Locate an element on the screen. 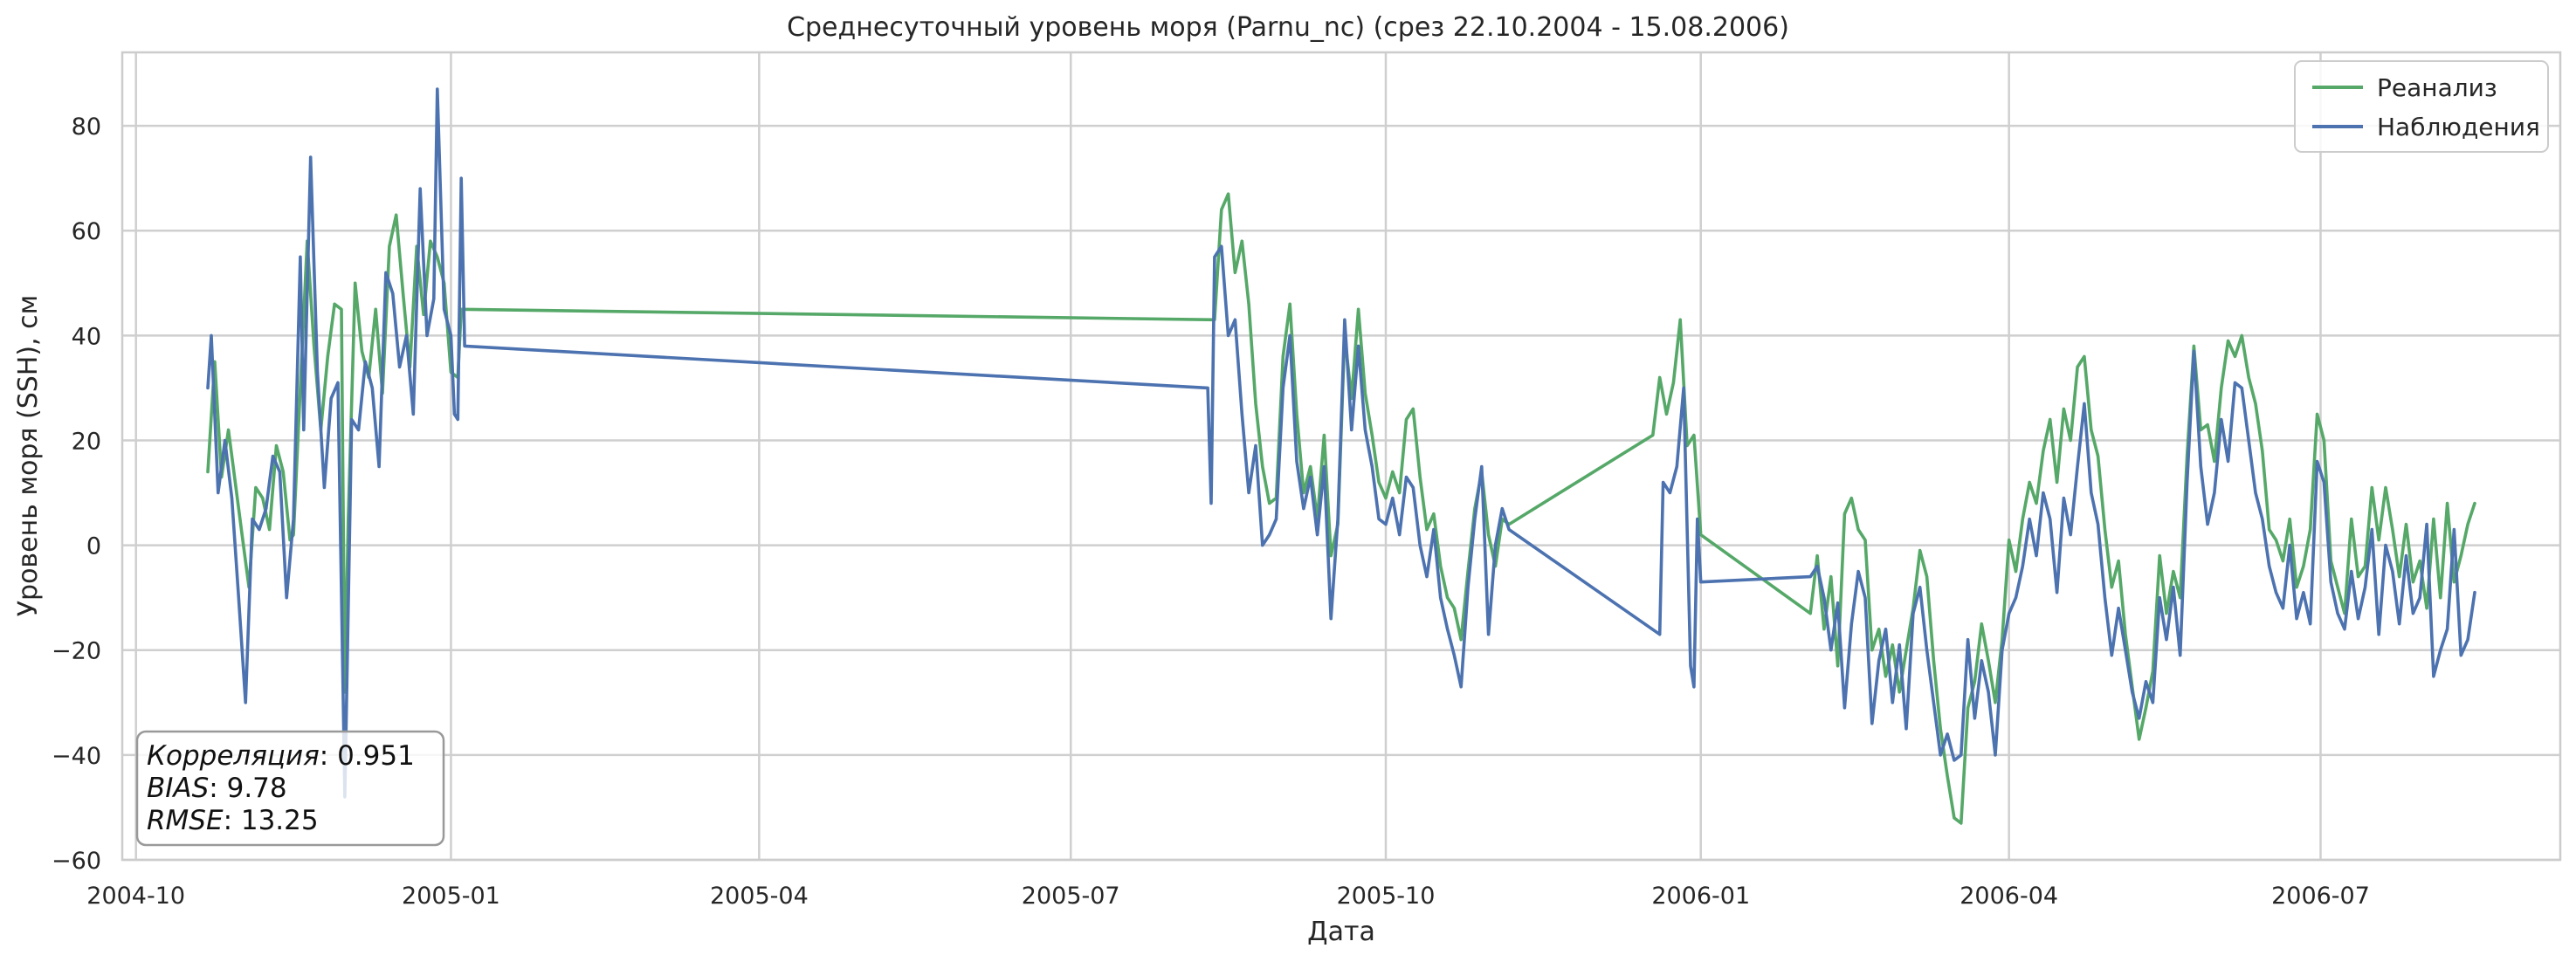  stat-rmse-label: RMSE is located at coordinates (185, 820).